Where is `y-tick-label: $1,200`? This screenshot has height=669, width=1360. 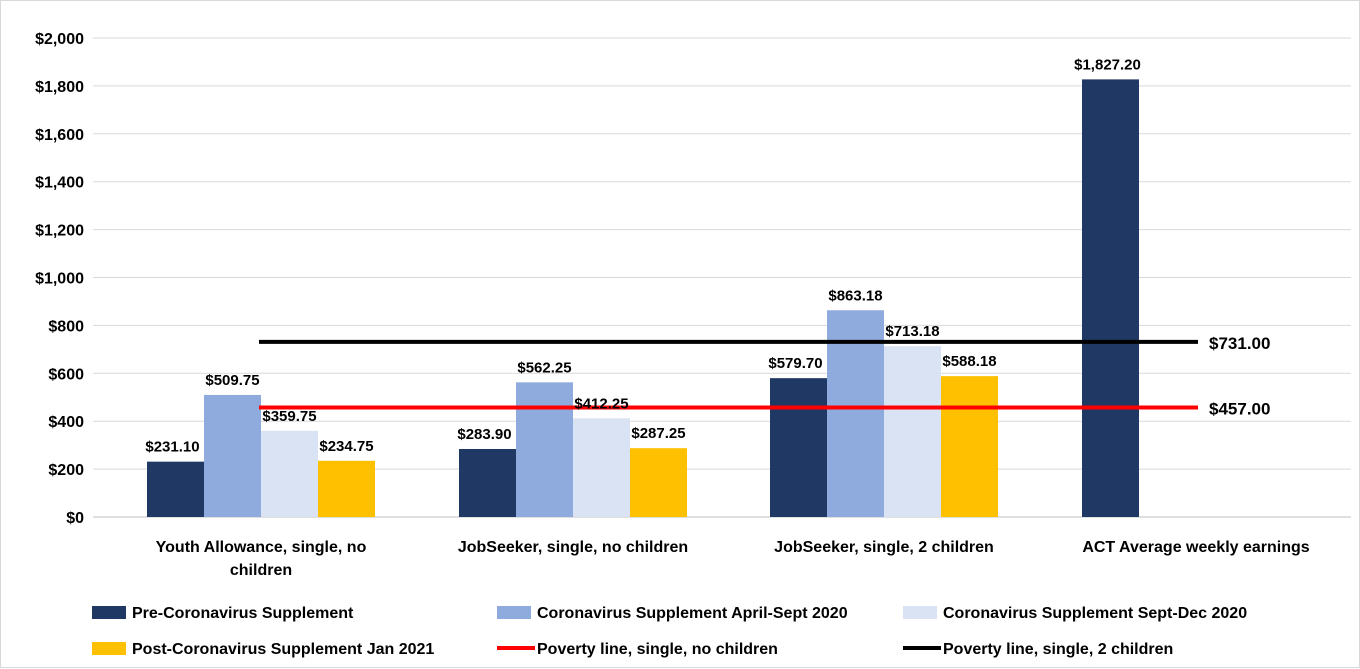
y-tick-label: $1,200 is located at coordinates (59, 231).